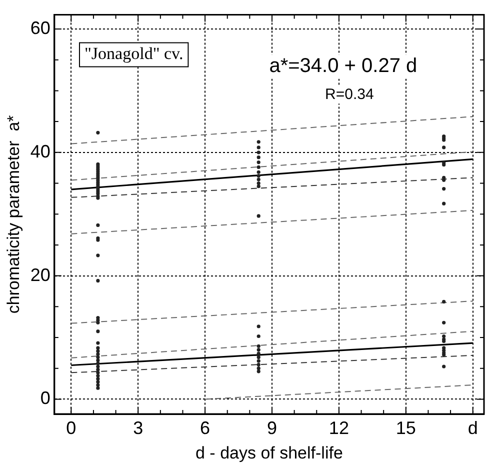  I want to click on y-axis-title: chromaticity parameter a*, so click(13, 214).